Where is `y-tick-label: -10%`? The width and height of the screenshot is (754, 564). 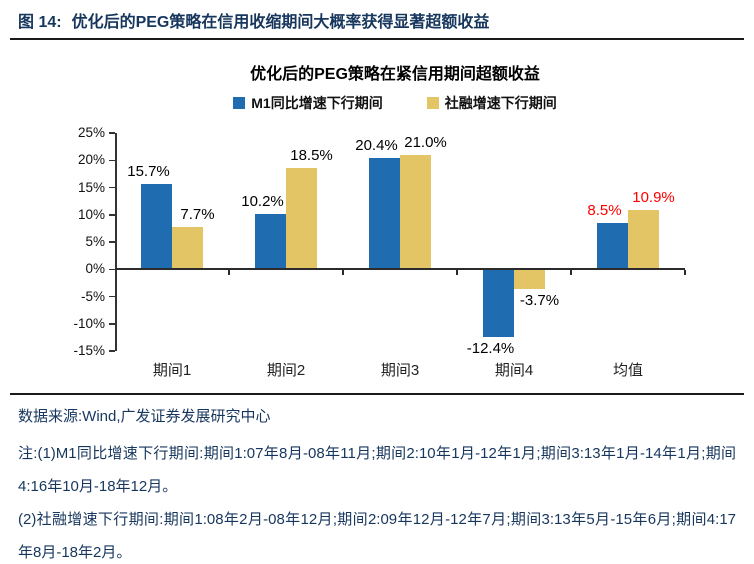 y-tick-label: -10% is located at coordinates (89, 323).